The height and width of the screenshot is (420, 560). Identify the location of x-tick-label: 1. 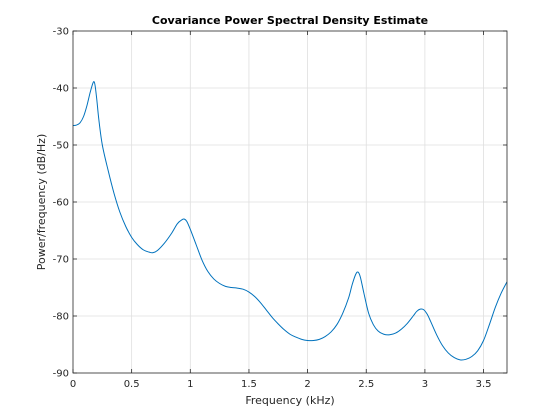
(190, 384).